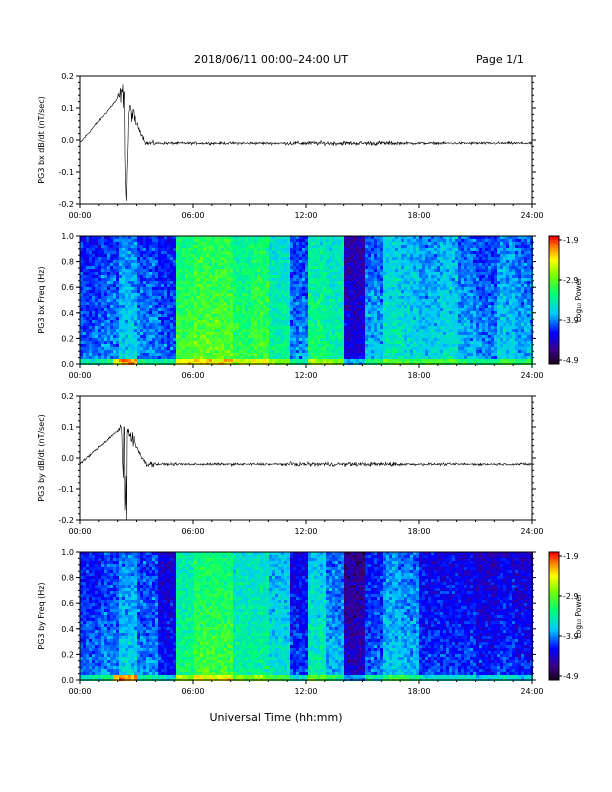  Describe the element at coordinates (41, 299) in the screenshot. I see `y-axis-label: PG3 bx Freq (Hz)` at that location.